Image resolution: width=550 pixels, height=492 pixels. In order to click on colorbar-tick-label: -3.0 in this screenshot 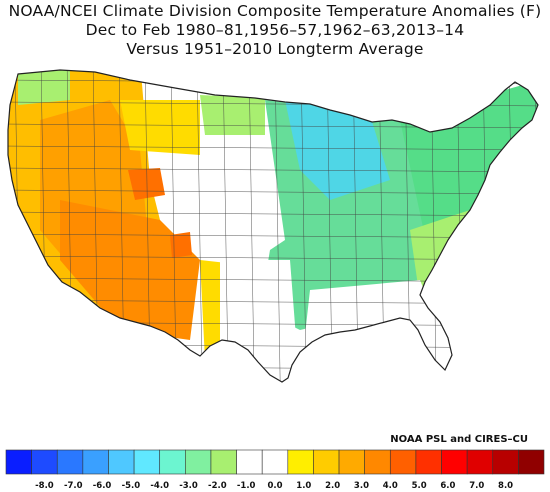, I will do `click(188, 486)`.